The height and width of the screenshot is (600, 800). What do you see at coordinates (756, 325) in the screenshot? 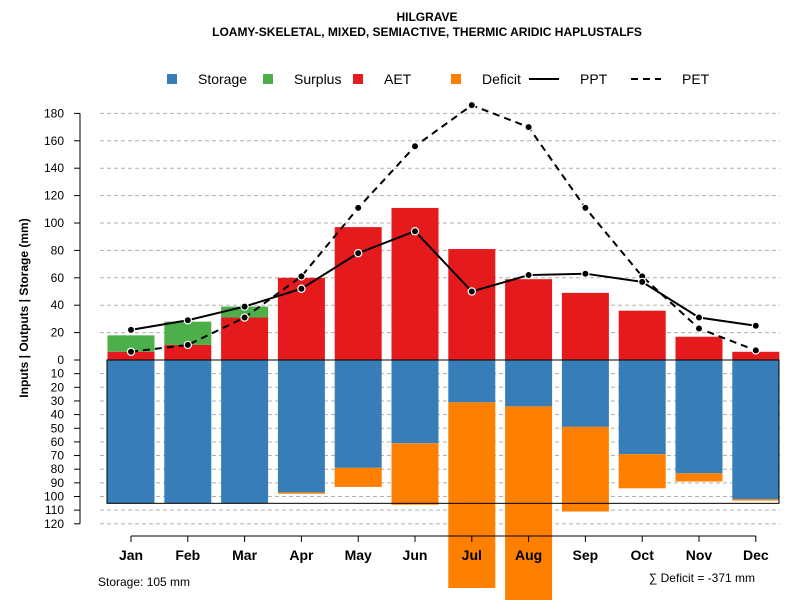
I see `ppt-point-dec` at bounding box center [756, 325].